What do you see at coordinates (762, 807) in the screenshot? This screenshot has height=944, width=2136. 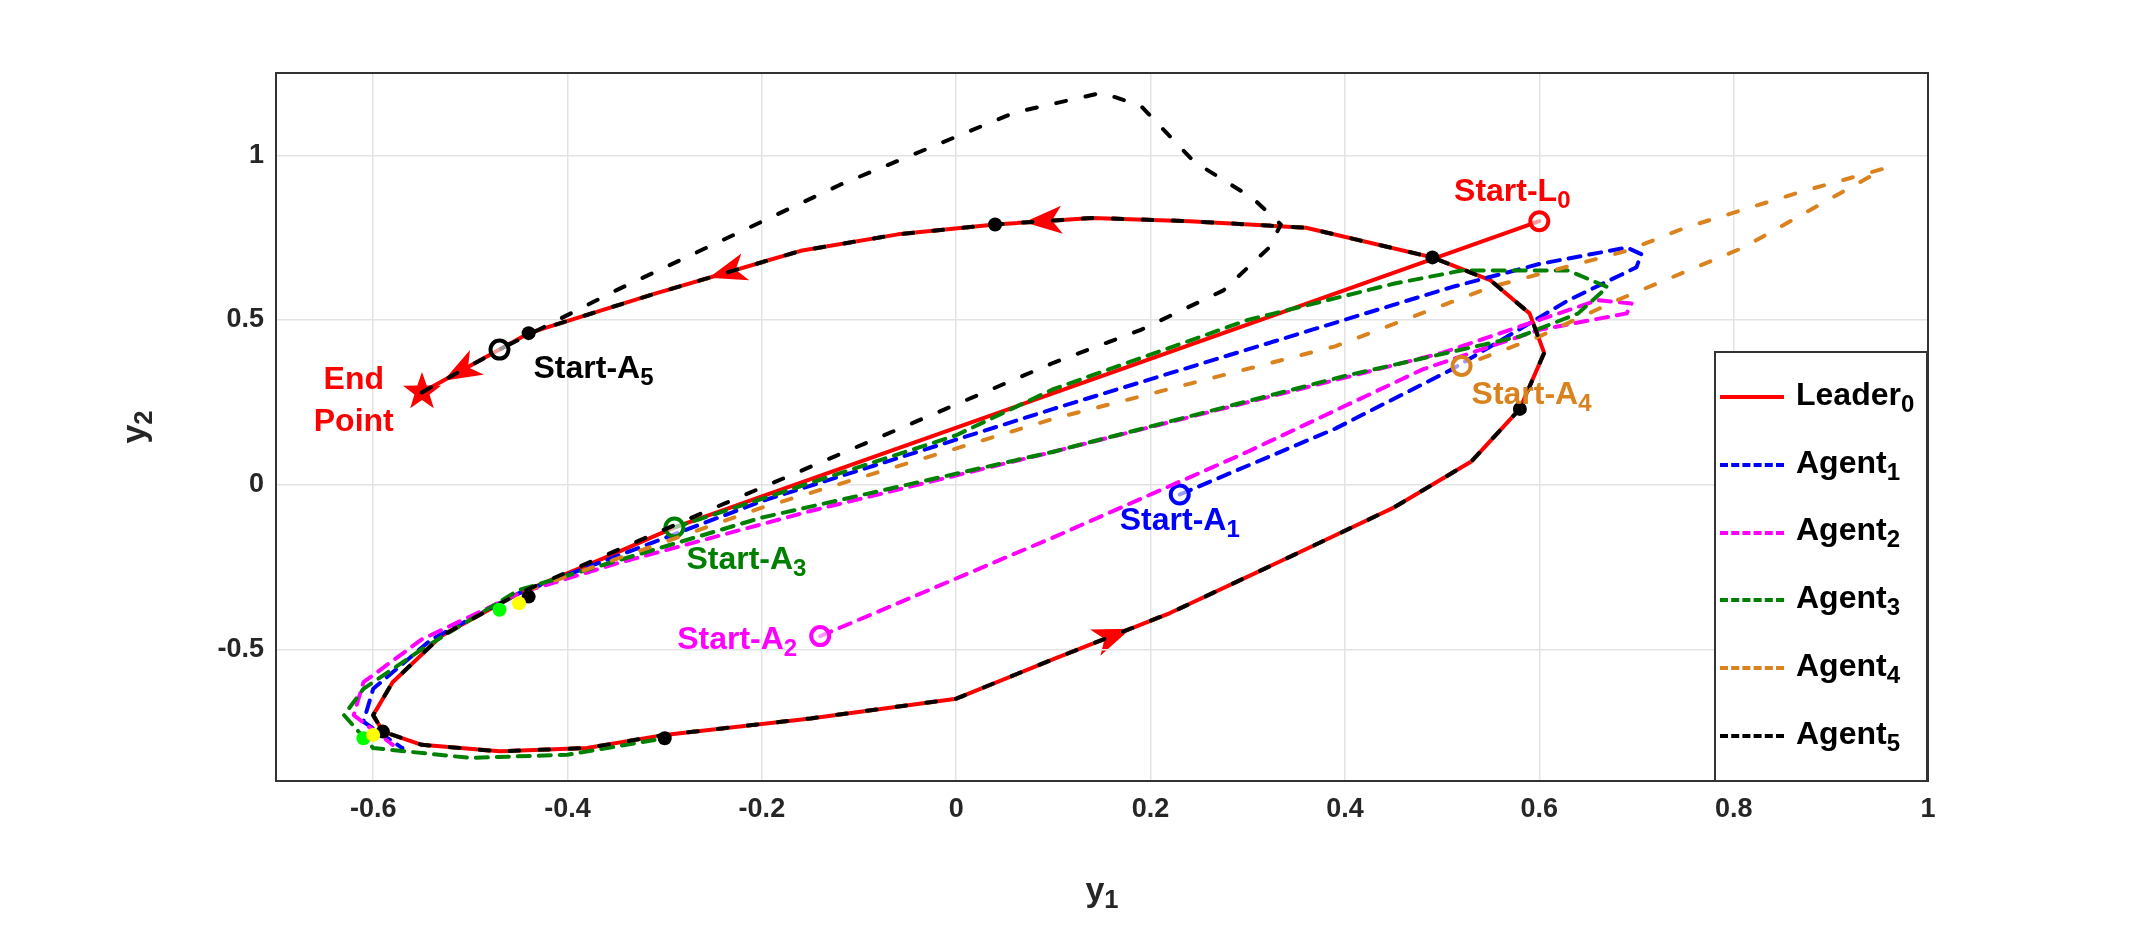 I see `x-tick-label: -0.2` at bounding box center [762, 807].